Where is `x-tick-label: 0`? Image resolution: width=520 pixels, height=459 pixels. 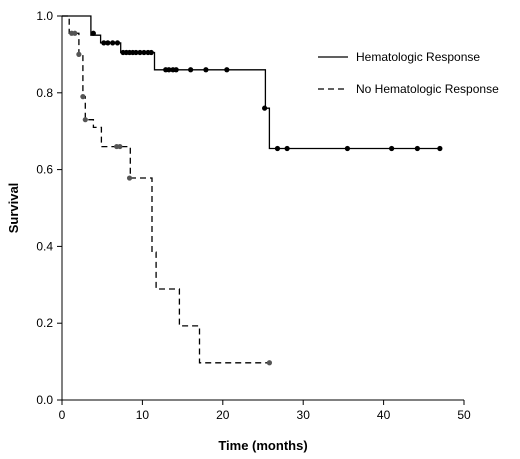 x-tick-label: 0 is located at coordinates (62, 415).